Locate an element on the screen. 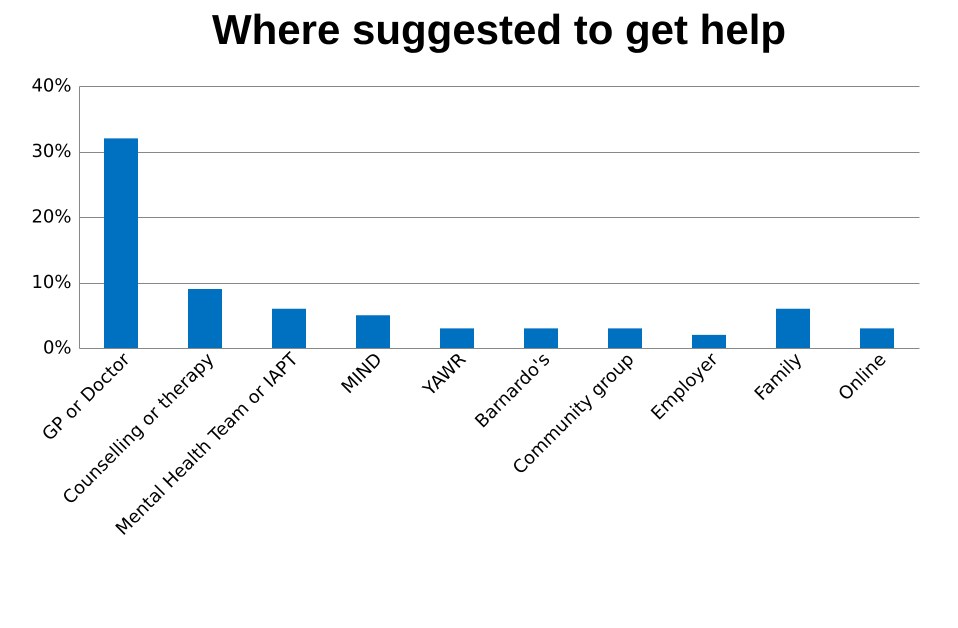 Image resolution: width=958 pixels, height=628 pixels. y-tick-label: 20% is located at coordinates (51, 217).